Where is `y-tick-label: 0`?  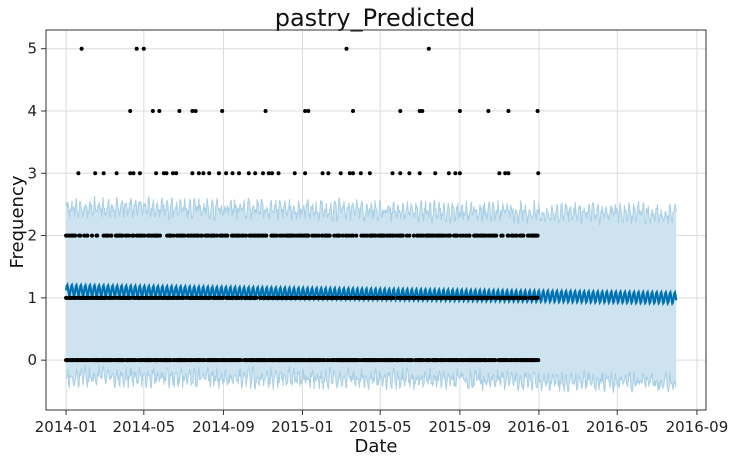
y-tick-label: 0 is located at coordinates (32, 360).